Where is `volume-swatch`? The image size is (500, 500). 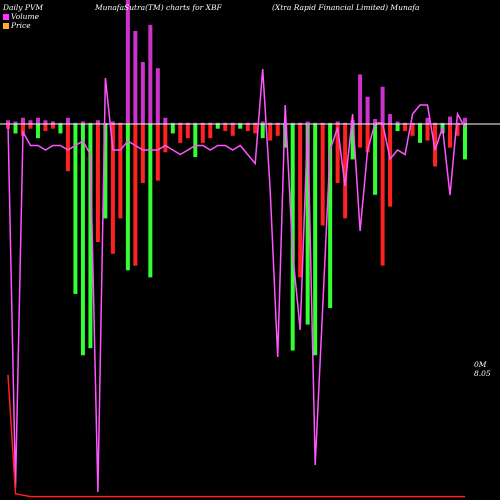
volume-swatch is located at coordinates (6, 17).